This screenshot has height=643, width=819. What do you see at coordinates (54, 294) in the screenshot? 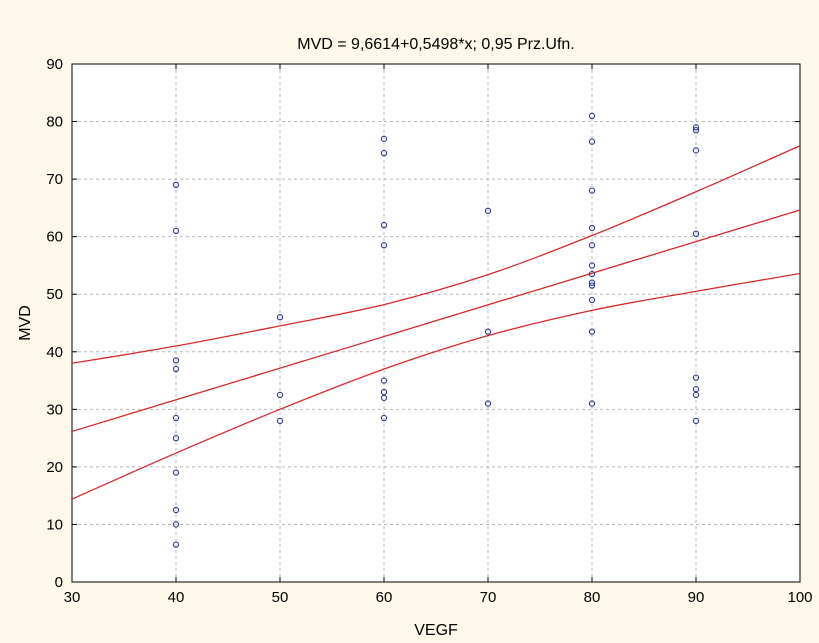
I see `y-tick-label: 50` at bounding box center [54, 294].